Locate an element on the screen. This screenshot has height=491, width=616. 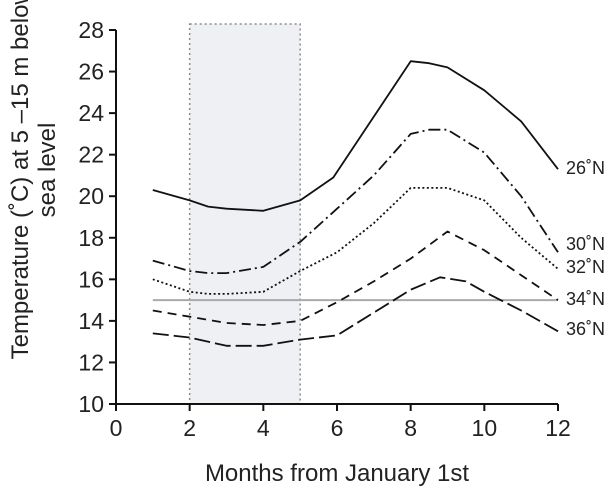
series-label-3: 32˚N is located at coordinates (585, 267).